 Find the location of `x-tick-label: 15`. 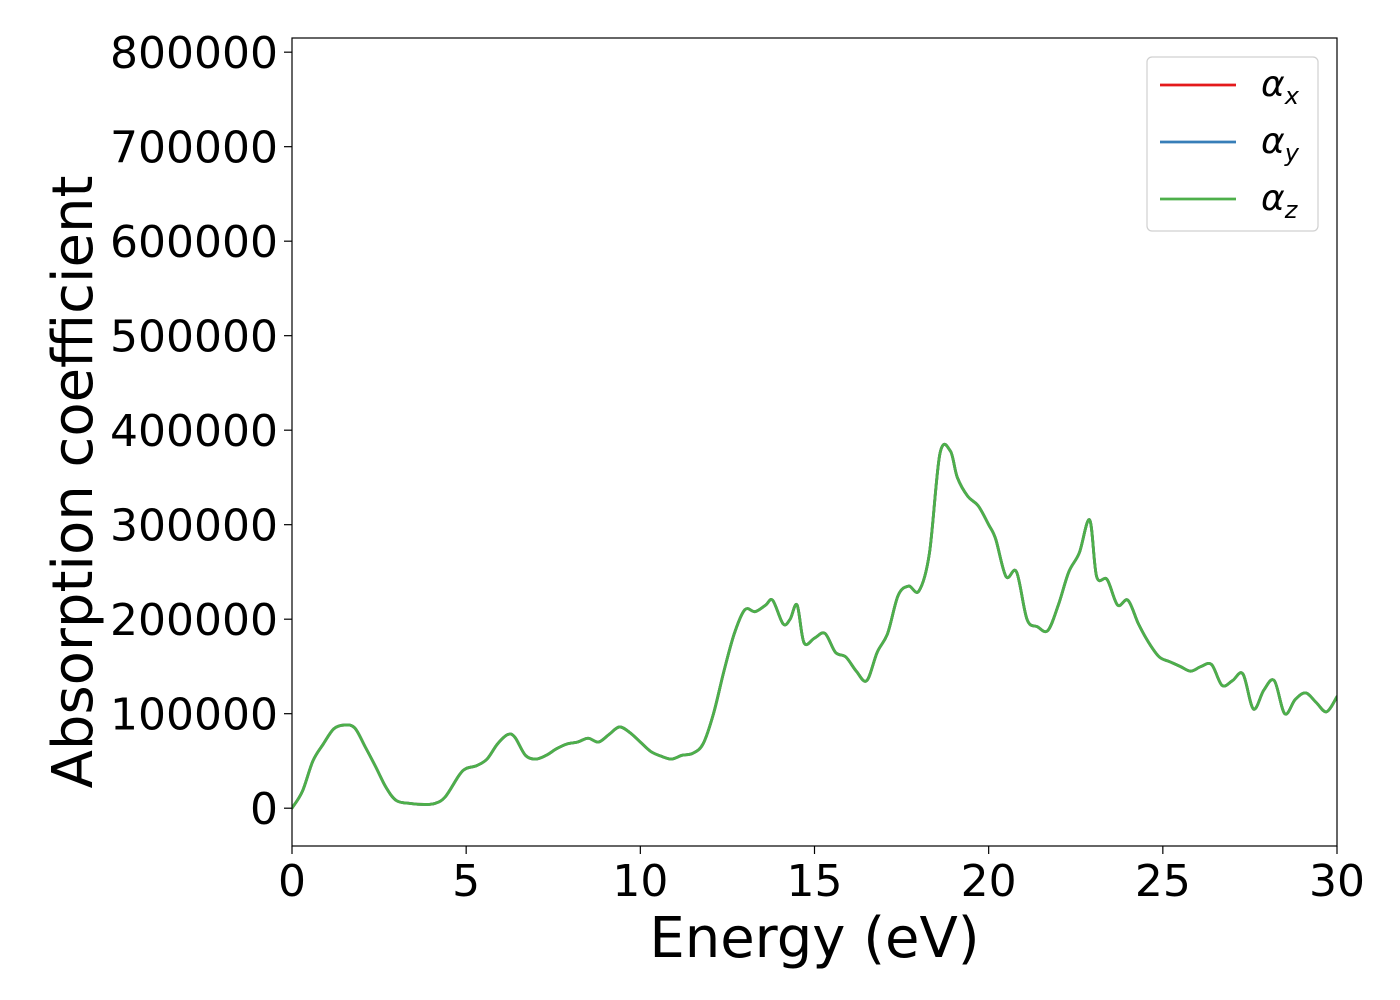

x-tick-label: 15 is located at coordinates (815, 881).